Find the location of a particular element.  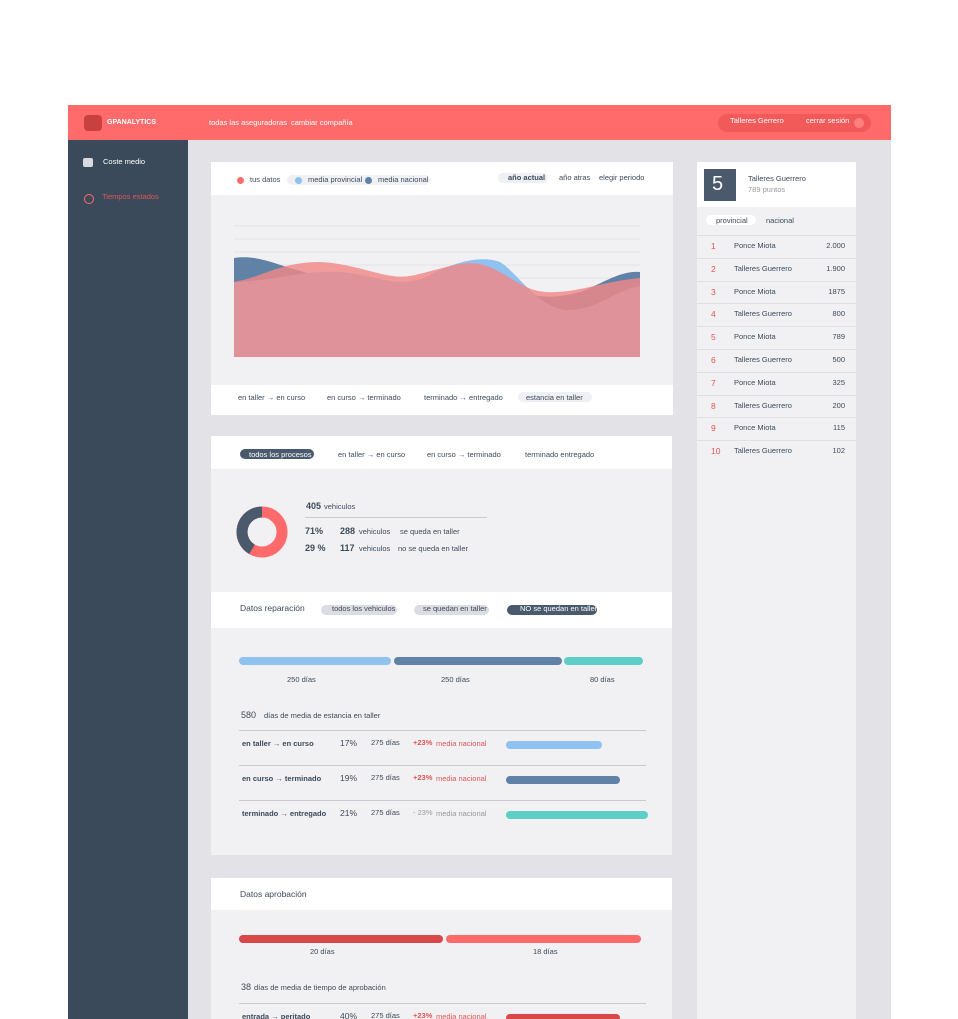

legend-pill is located at coordinates (358, 180).